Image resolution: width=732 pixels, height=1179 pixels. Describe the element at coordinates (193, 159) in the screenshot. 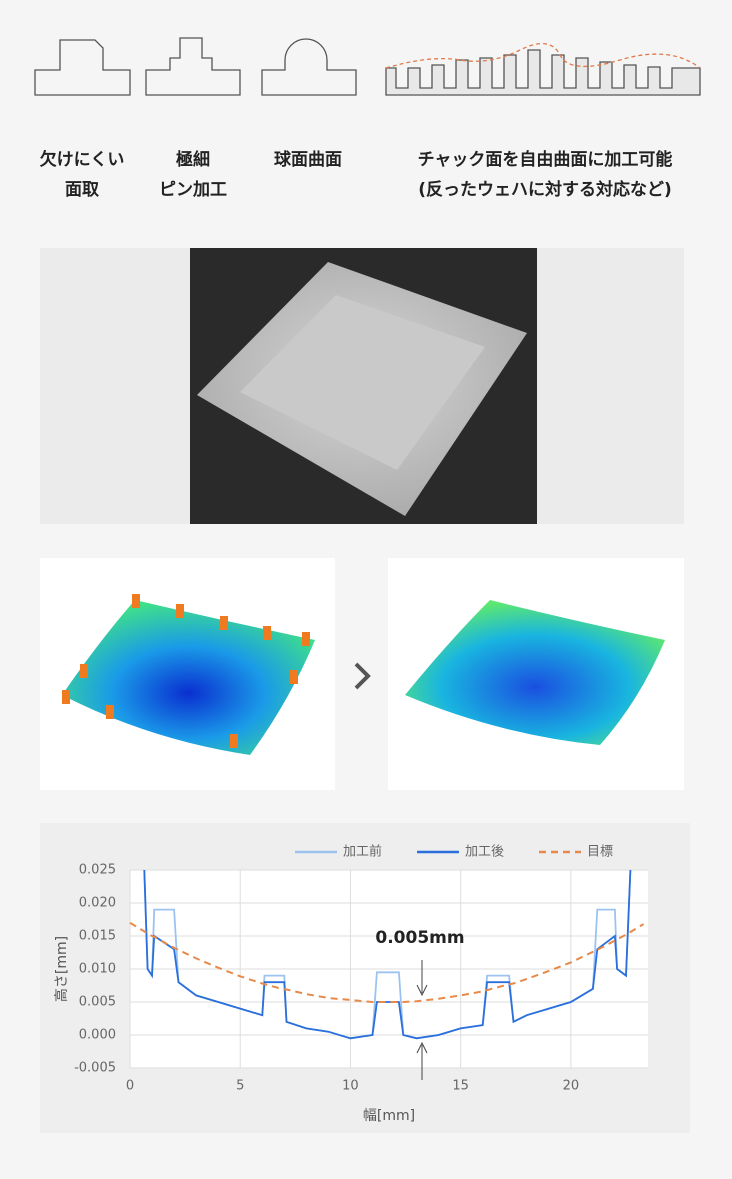

I see `feature-label: 極細` at that location.